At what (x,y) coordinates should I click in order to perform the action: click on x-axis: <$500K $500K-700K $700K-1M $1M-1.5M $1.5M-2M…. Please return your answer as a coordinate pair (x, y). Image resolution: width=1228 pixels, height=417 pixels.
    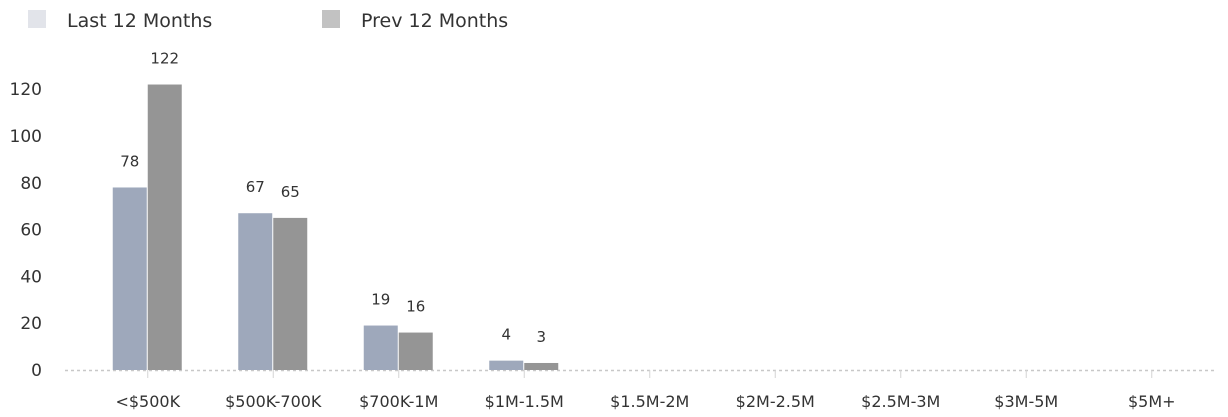
    Looking at the image, I should click on (640, 390).